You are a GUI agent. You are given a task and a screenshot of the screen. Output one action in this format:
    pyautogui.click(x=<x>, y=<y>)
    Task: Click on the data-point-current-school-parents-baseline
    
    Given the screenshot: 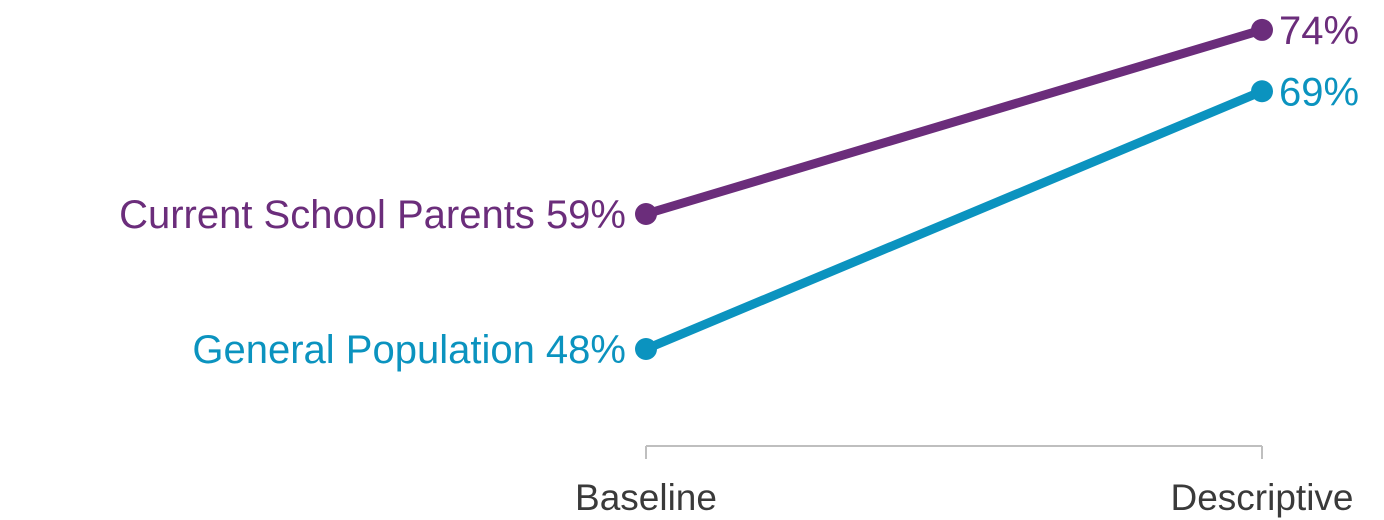 What is the action you would take?
    pyautogui.click(x=646, y=214)
    